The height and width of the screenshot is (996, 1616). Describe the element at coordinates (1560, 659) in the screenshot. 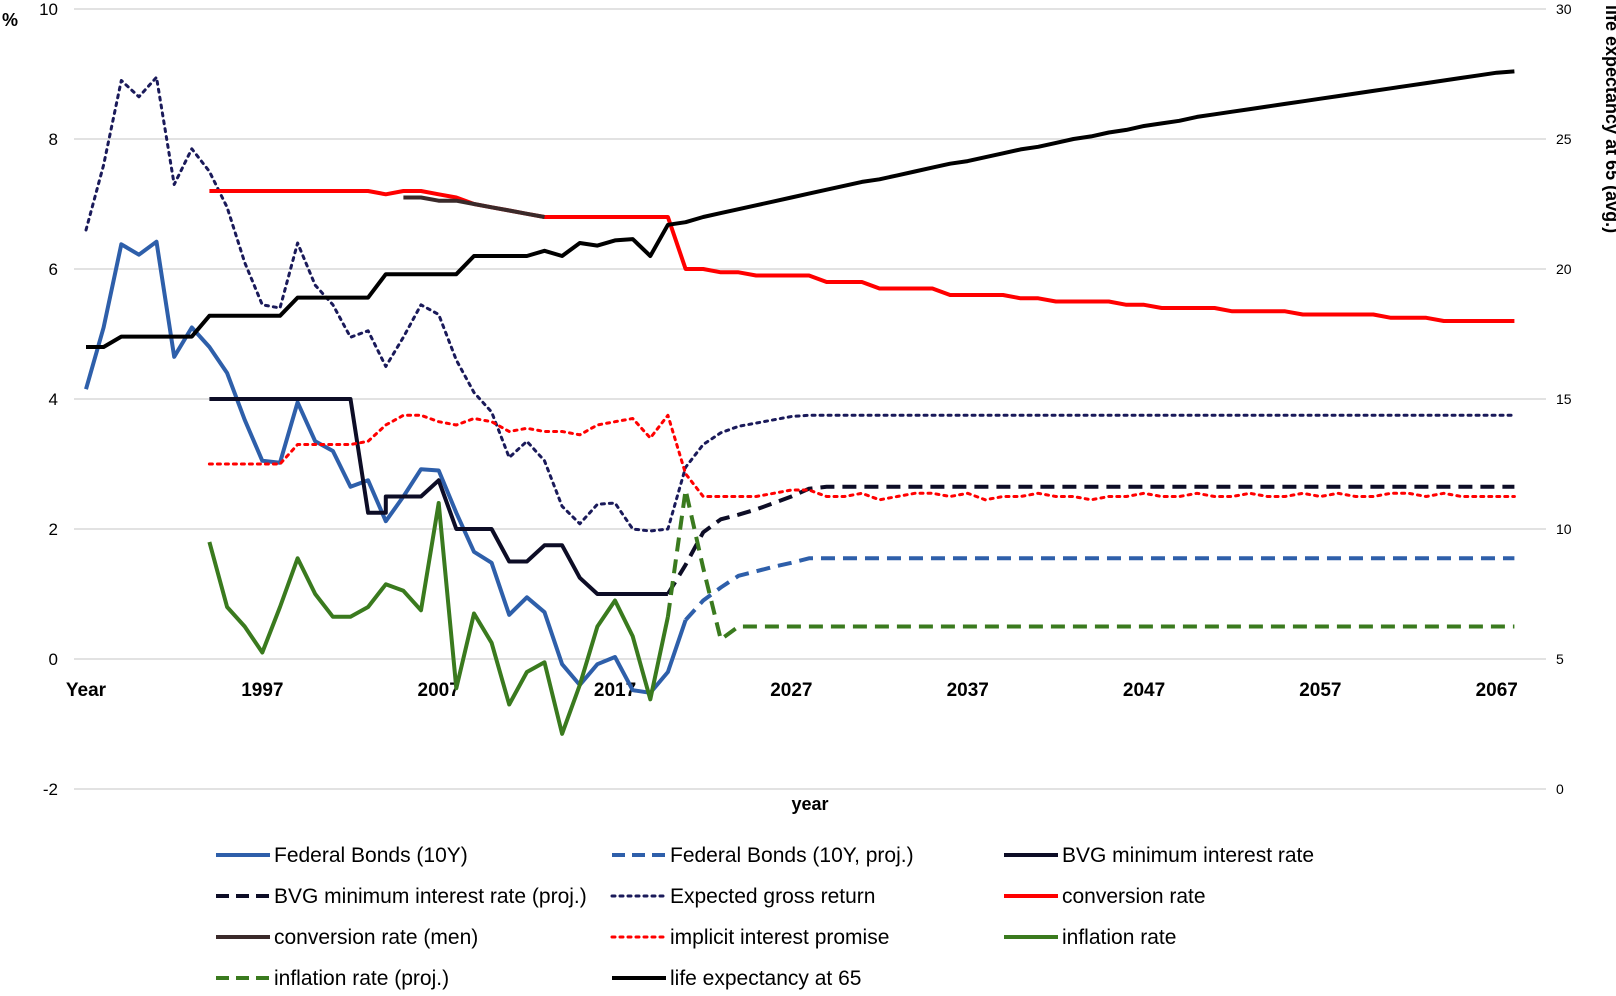

I see `right-tick-label: 5` at that location.